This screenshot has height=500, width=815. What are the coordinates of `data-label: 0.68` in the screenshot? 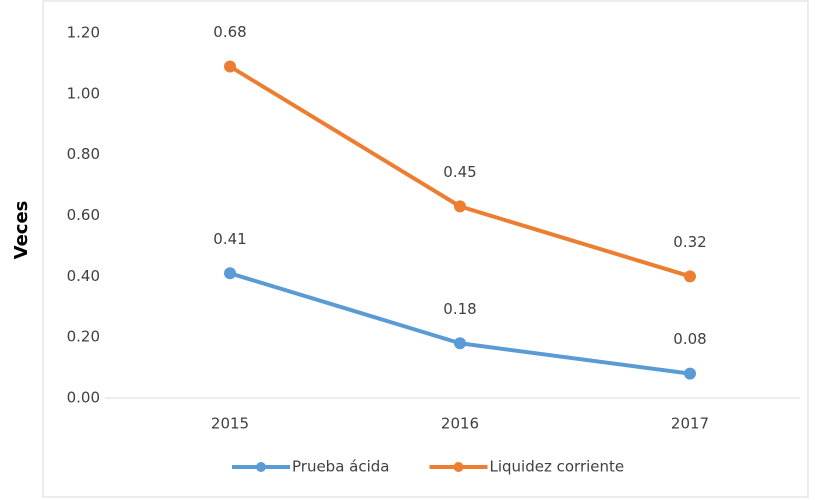 It's located at (229, 32).